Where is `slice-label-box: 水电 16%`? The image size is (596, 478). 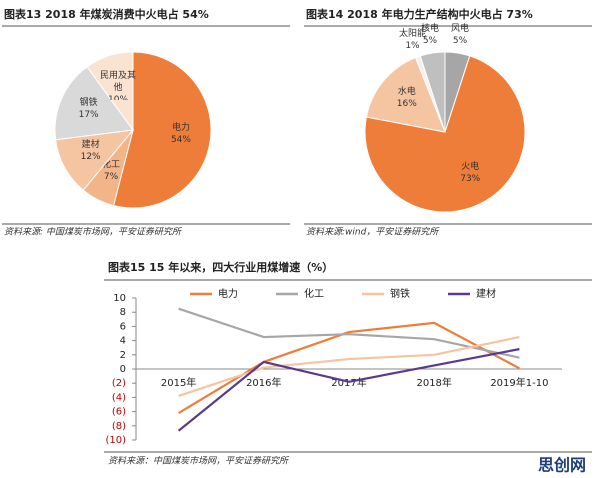
slice-label-box: 水电 16% is located at coordinates (407, 98).